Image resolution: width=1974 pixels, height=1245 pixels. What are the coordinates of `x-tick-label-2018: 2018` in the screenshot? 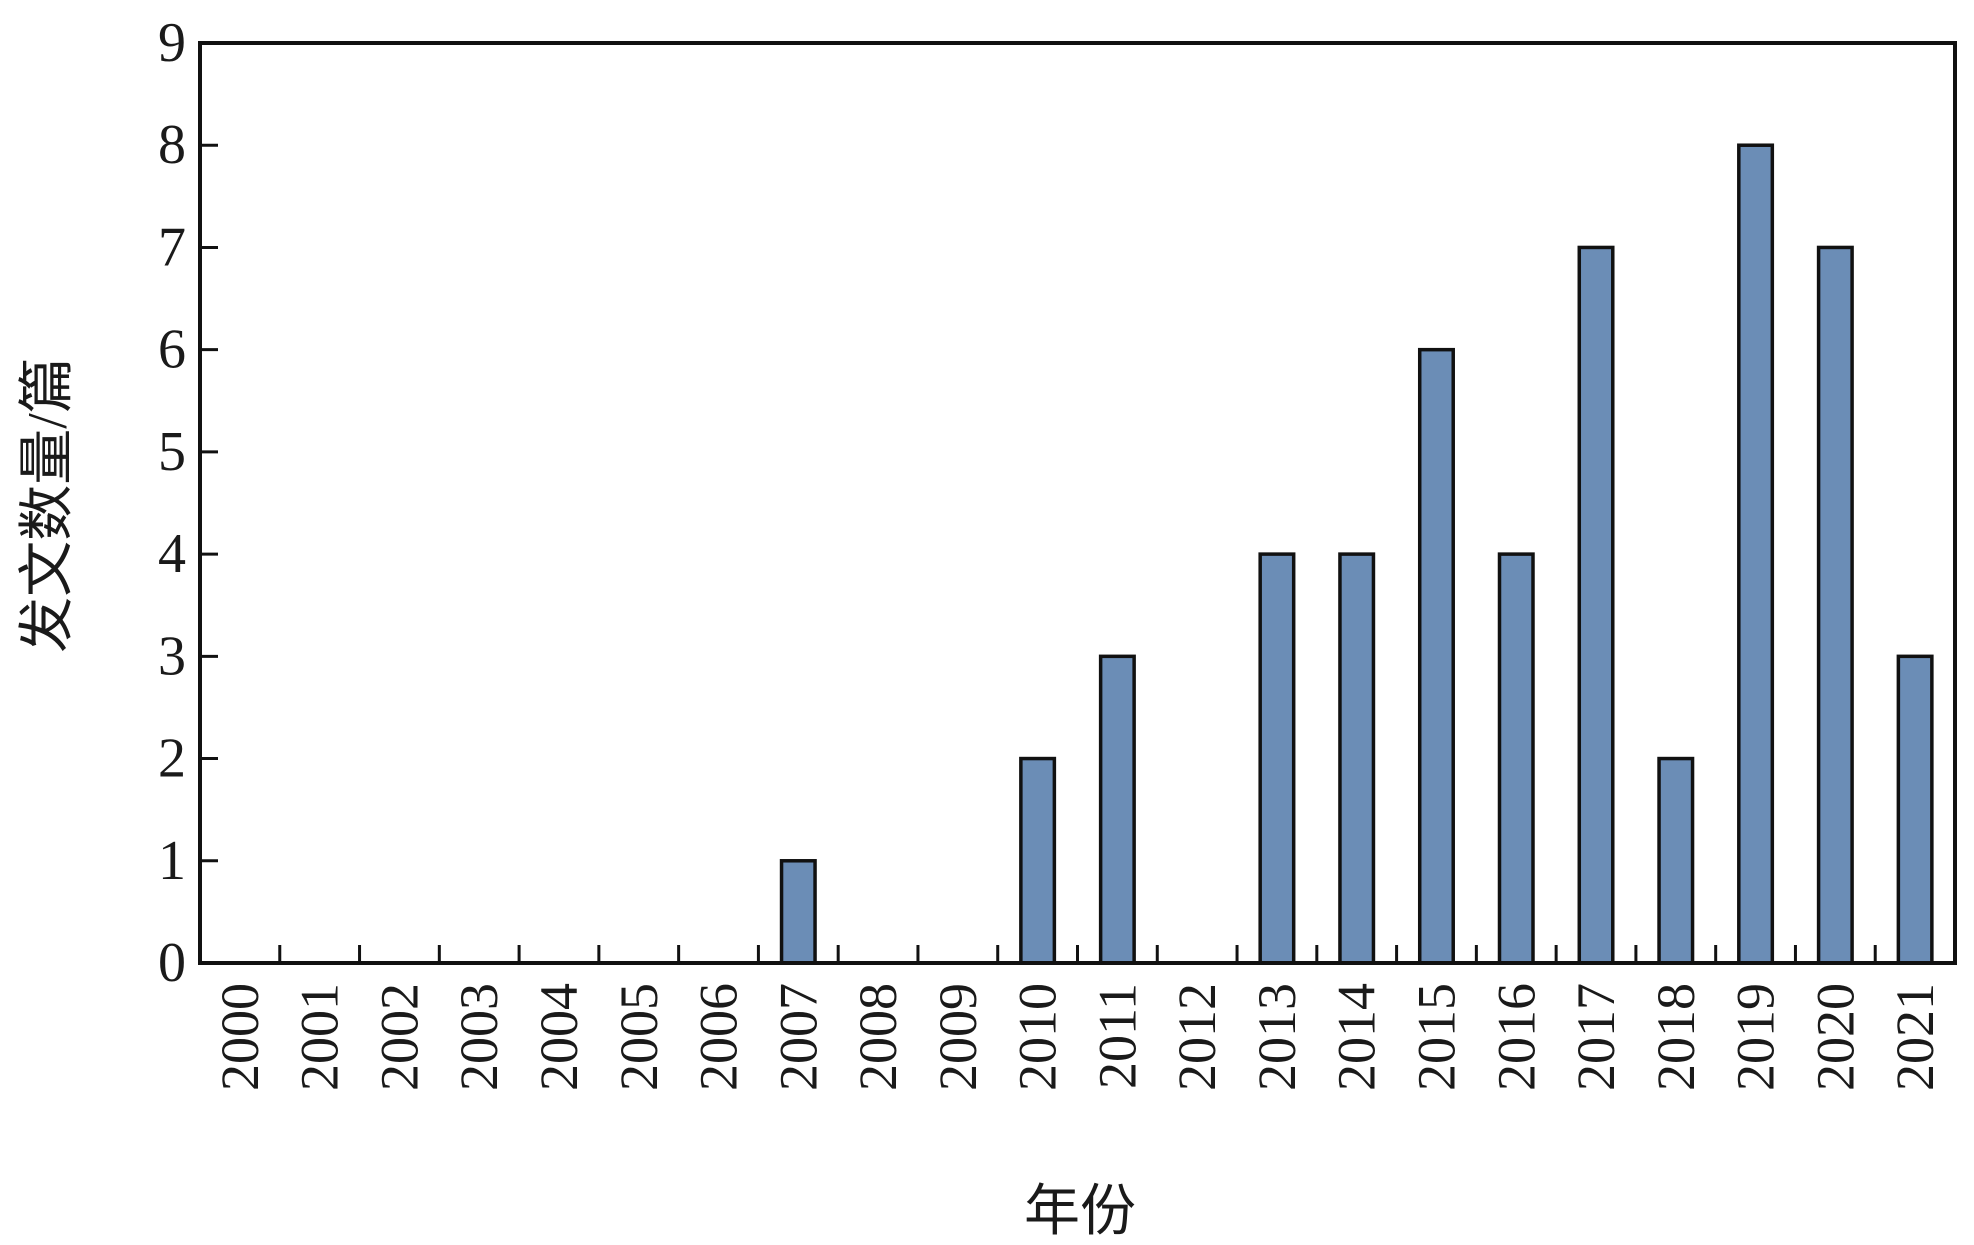 It's located at (1676, 1037).